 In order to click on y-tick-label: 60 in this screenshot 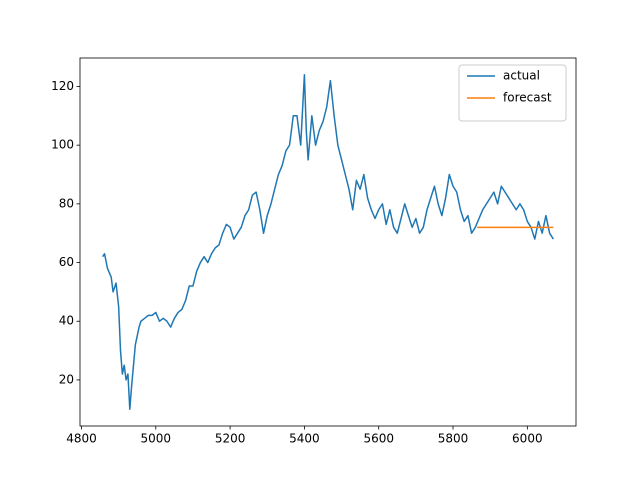, I will do `click(66, 262)`.